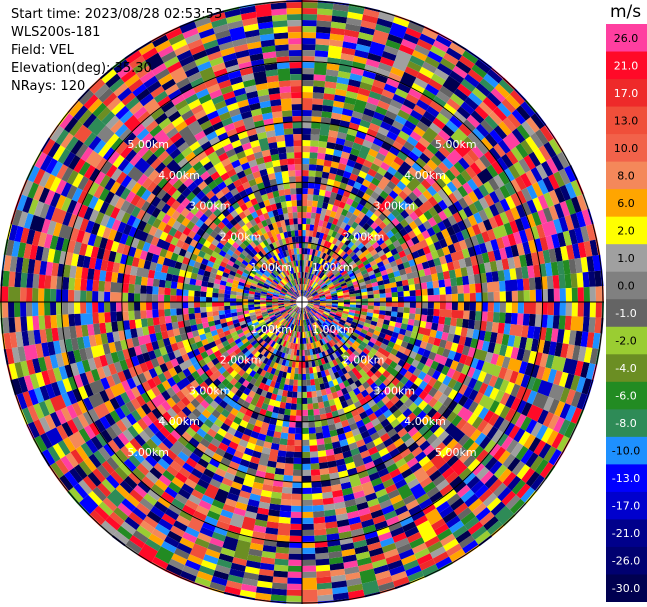 Image resolution: width=647 pixels, height=607 pixels. Describe the element at coordinates (56, 32) in the screenshot. I see `instrument-label: WLS200s-181` at that location.